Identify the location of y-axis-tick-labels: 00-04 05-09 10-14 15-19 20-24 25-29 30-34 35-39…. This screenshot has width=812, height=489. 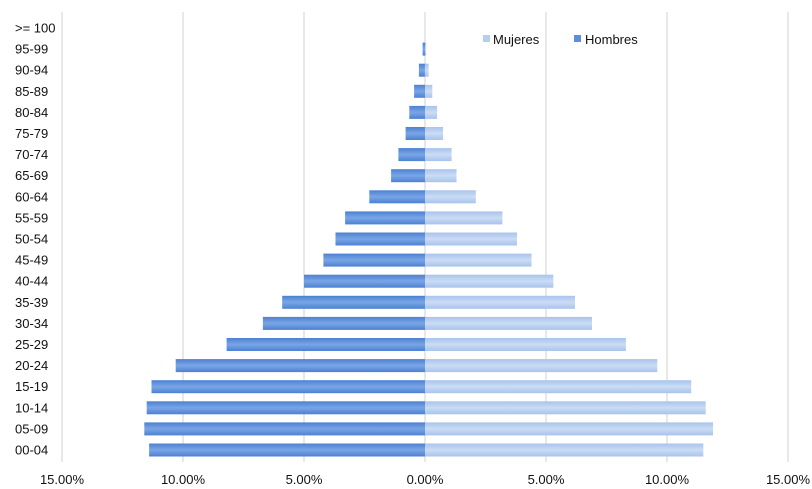
(35, 239).